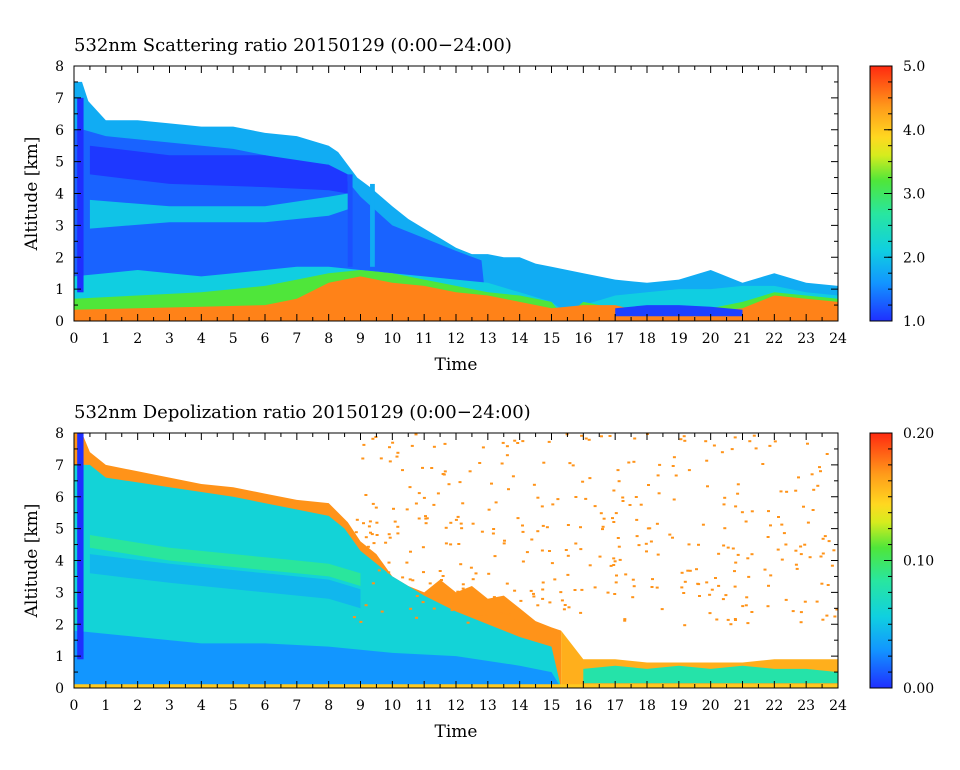 The height and width of the screenshot is (770, 960). I want to click on x-tick-label: 10, so click(392, 706).